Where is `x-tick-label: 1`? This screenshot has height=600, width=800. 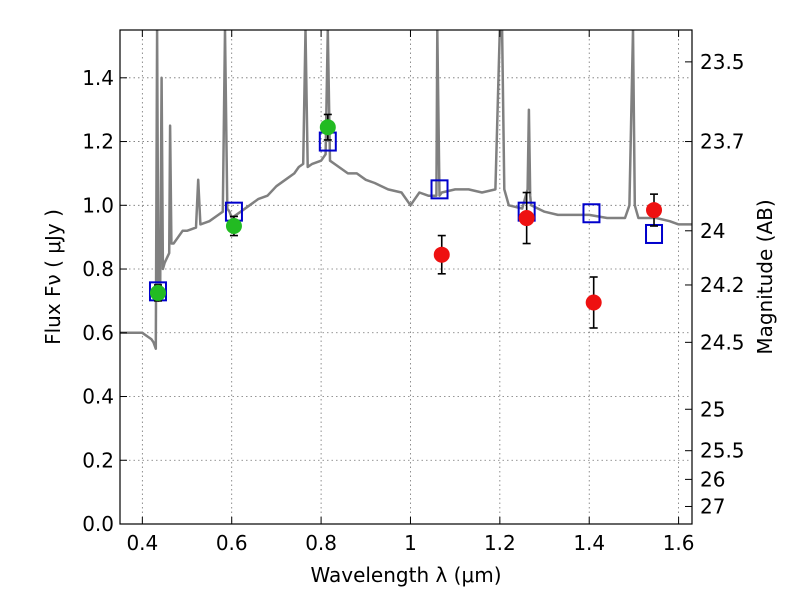
x-tick-label: 1 is located at coordinates (410, 543).